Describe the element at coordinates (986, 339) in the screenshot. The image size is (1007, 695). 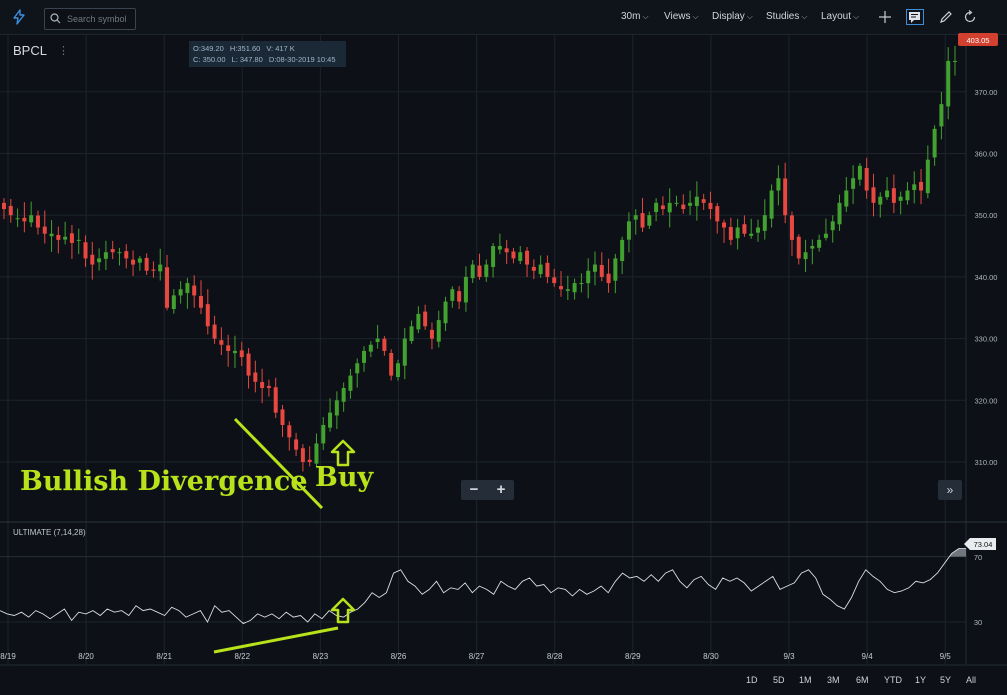
I see `price-tick-label: 330.00` at that location.